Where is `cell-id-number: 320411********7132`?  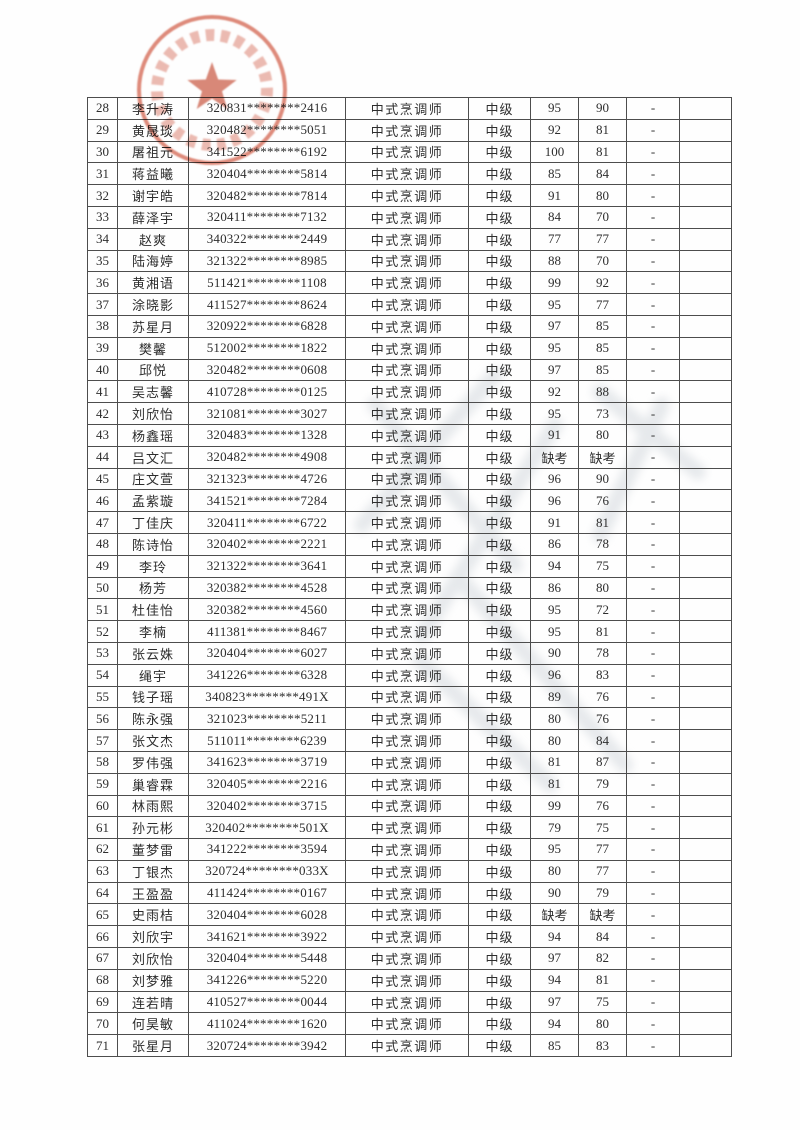
cell-id-number: 320411********7132 is located at coordinates (267, 217).